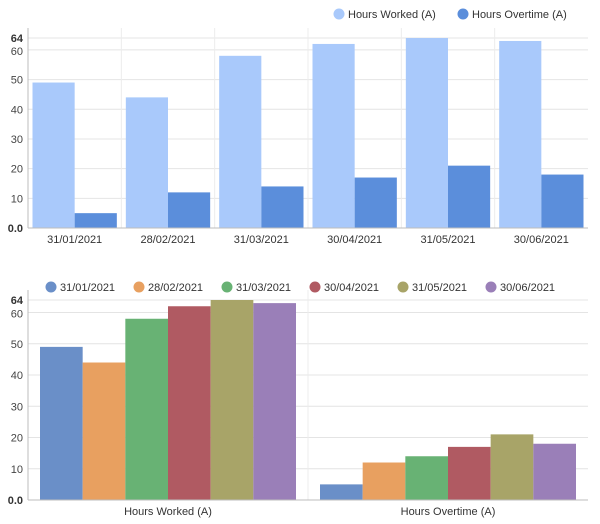 This screenshot has width=600, height=524. I want to click on x-category-label: Hours Overtime (A), so click(448, 512).